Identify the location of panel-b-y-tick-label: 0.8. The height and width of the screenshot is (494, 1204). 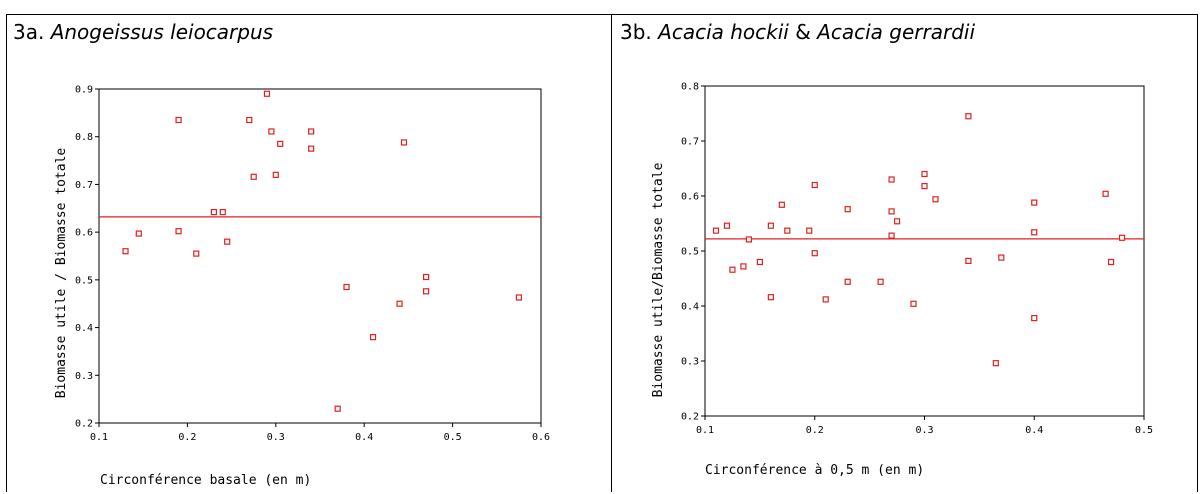
(690, 87).